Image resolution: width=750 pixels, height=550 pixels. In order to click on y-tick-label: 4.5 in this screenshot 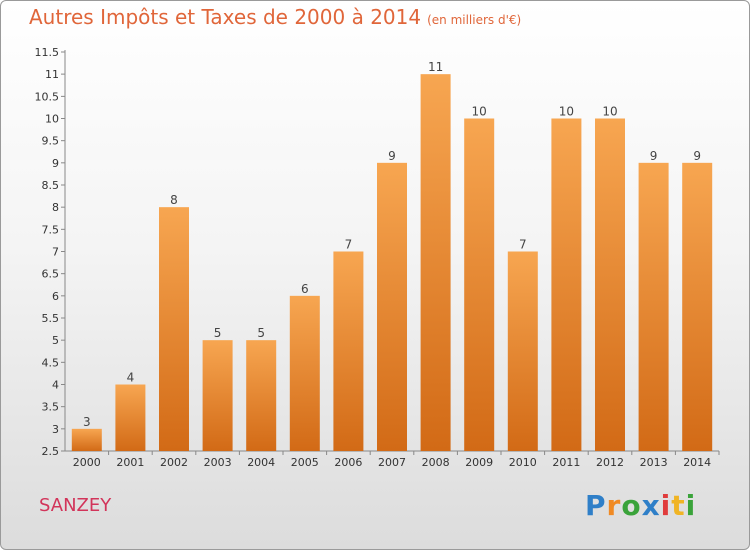, I will do `click(51, 362)`.